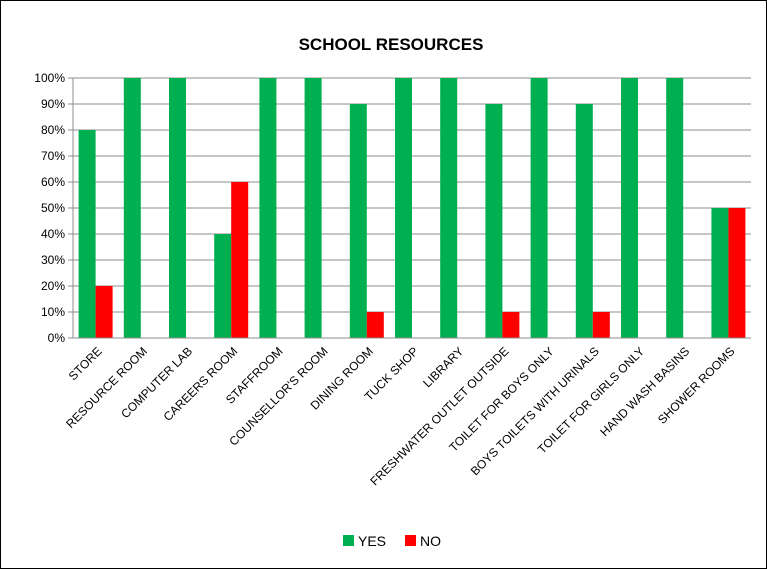  I want to click on y-tick-label: 40%, so click(53, 234).